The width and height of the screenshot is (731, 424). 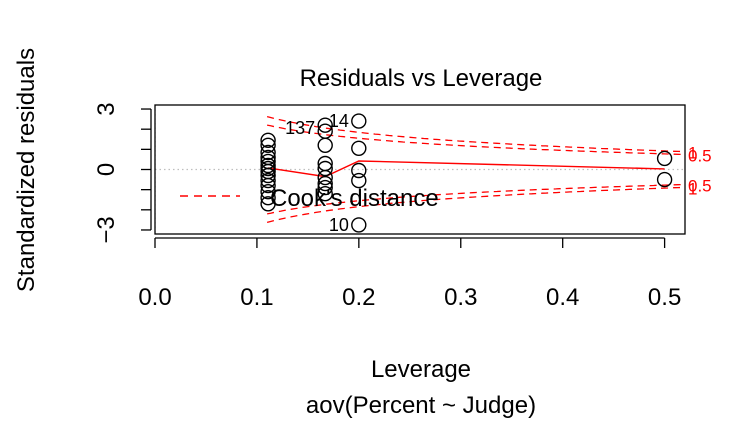 What do you see at coordinates (692, 153) in the screenshot?
I see `cooks-label-1-upper: 1` at bounding box center [692, 153].